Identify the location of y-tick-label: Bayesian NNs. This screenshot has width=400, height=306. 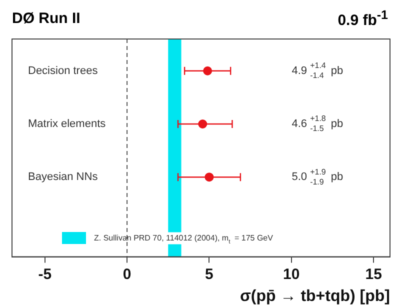
(63, 177).